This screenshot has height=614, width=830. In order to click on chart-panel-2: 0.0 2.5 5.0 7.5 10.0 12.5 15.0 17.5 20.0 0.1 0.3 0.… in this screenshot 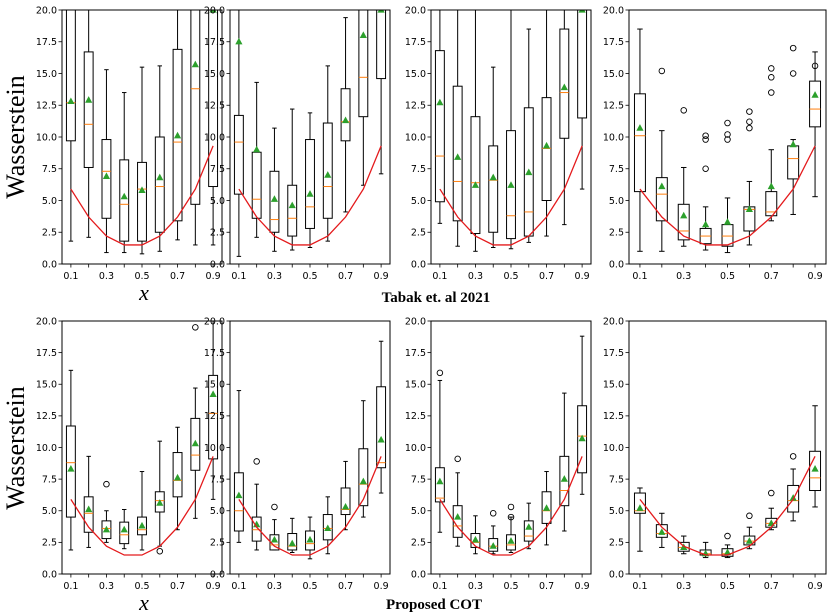, I will do `click(297, 143)`.